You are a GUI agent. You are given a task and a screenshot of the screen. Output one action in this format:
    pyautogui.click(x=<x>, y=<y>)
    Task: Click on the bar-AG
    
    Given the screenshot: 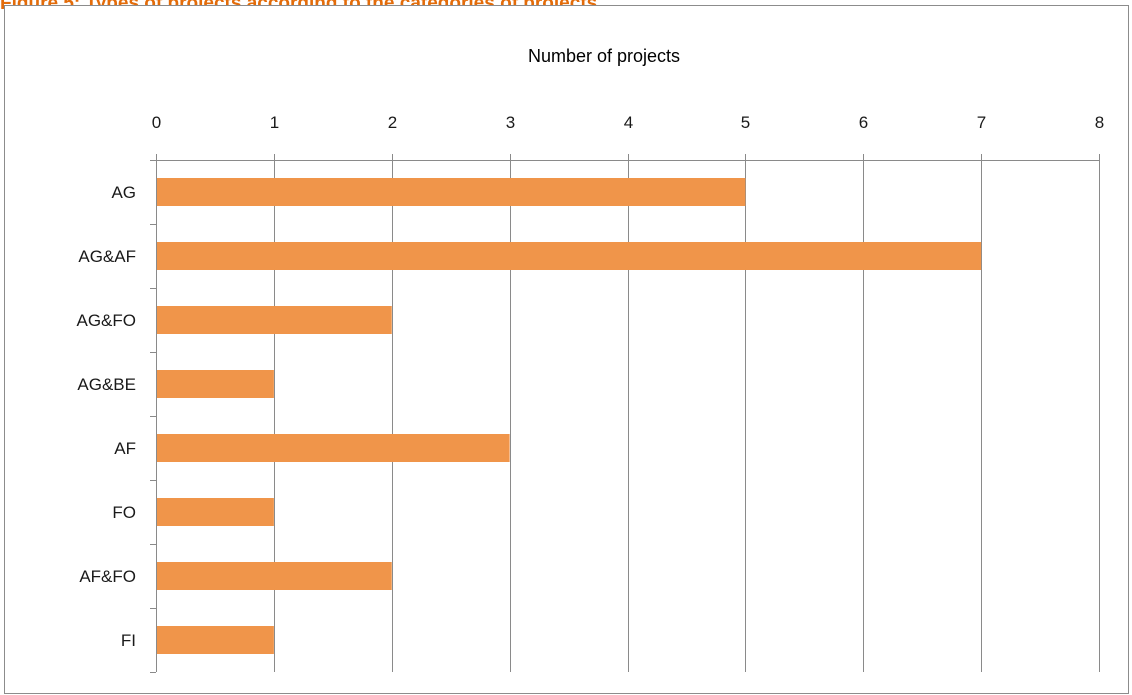 What is the action you would take?
    pyautogui.click(x=451, y=192)
    